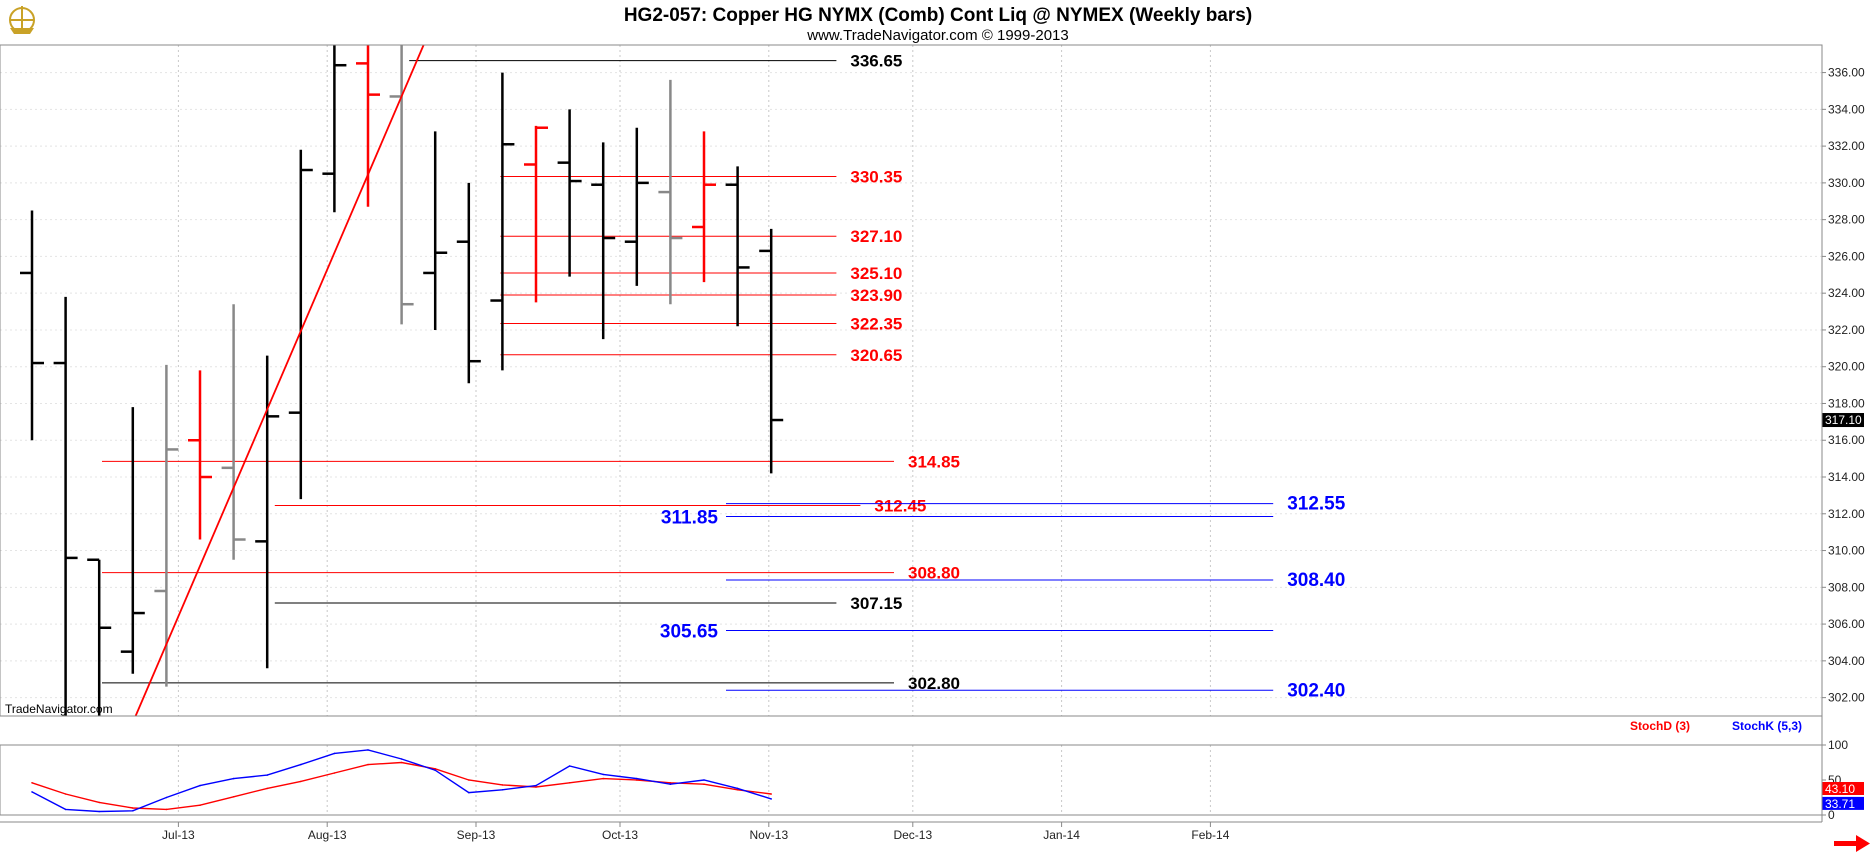  I want to click on level-label: 322.35, so click(876, 324).